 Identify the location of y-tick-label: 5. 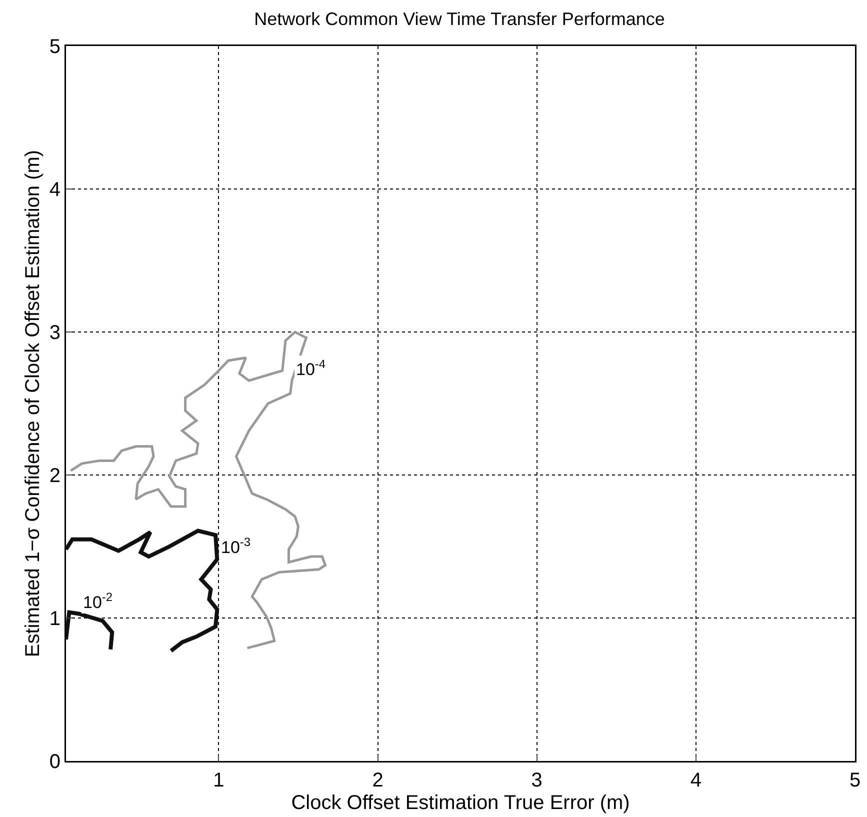
(54, 47).